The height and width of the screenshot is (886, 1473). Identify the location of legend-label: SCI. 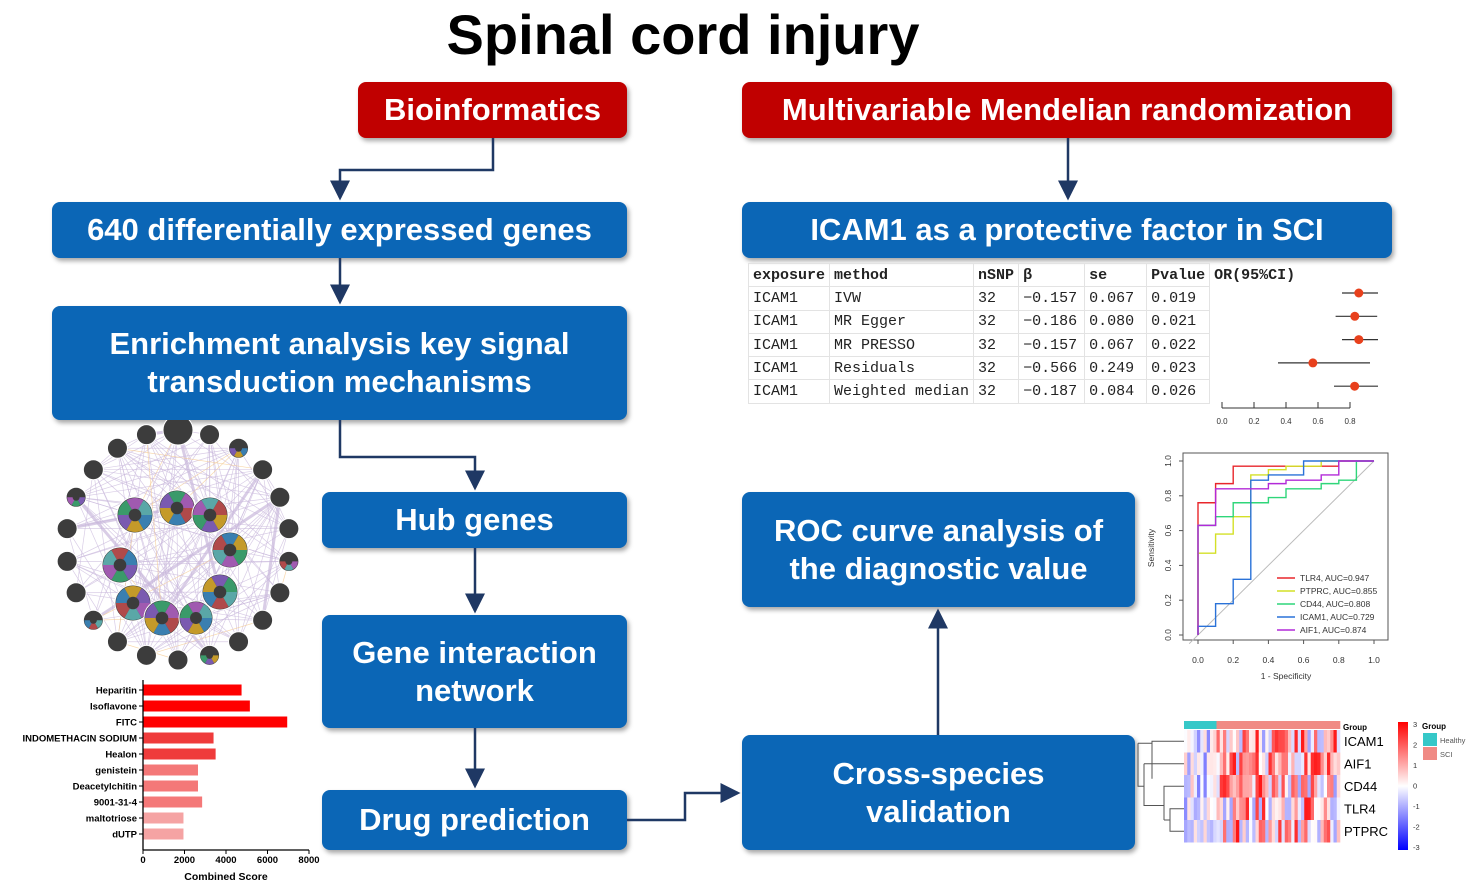
(1446, 754).